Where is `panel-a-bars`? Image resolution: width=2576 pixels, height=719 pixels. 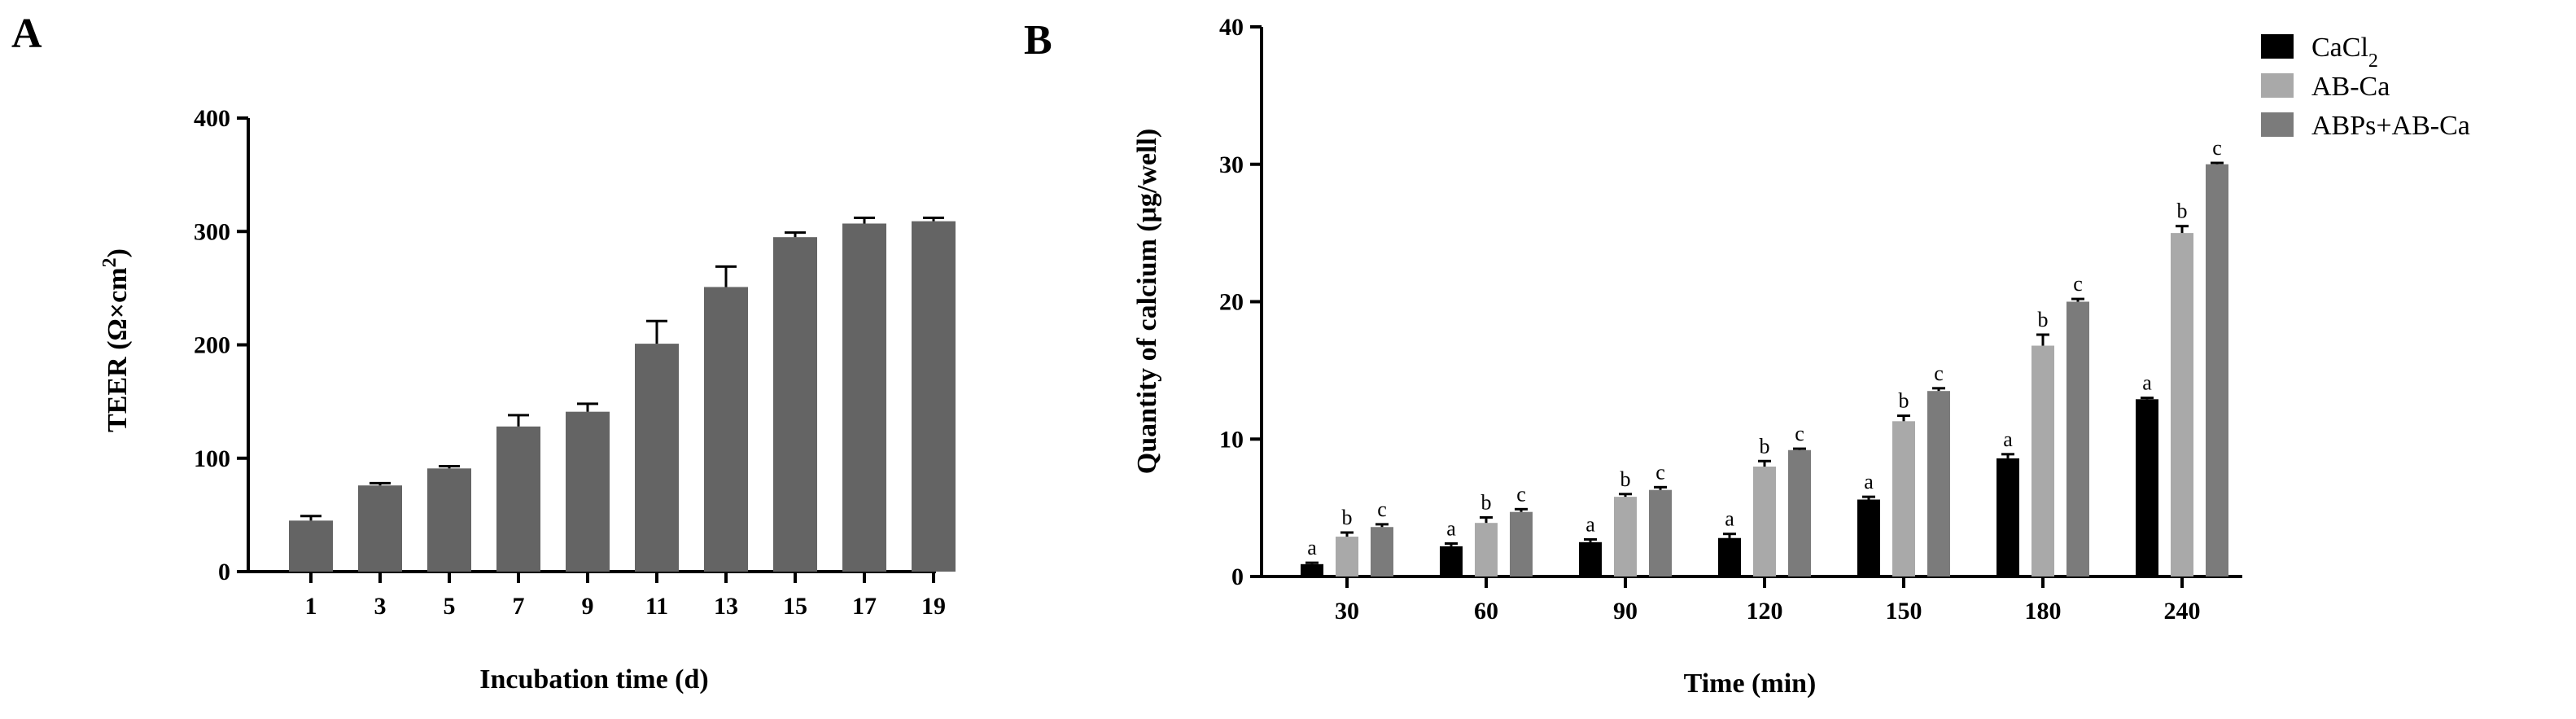 panel-a-bars is located at coordinates (622, 394).